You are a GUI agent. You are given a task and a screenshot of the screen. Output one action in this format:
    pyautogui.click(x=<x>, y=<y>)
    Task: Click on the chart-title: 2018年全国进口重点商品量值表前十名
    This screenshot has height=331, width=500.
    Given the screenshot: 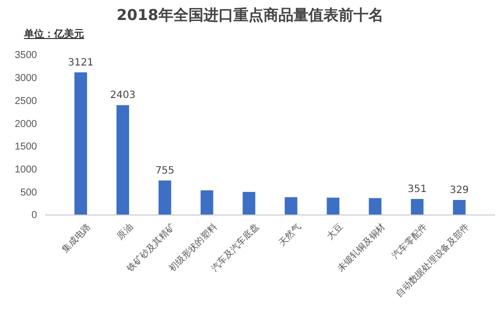 What is the action you would take?
    pyautogui.click(x=250, y=15)
    